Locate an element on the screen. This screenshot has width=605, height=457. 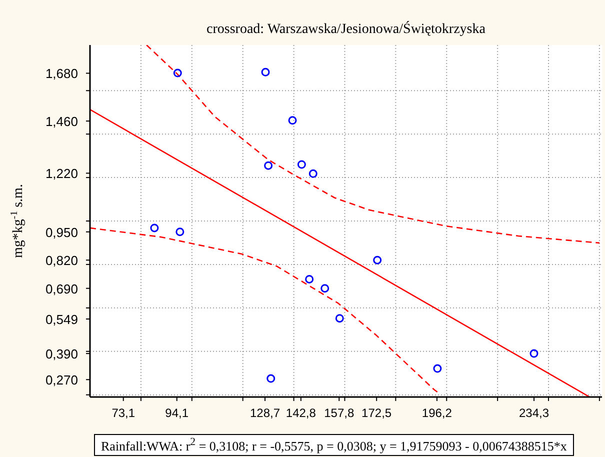
x-tick-label: 142,8 is located at coordinates (301, 413).